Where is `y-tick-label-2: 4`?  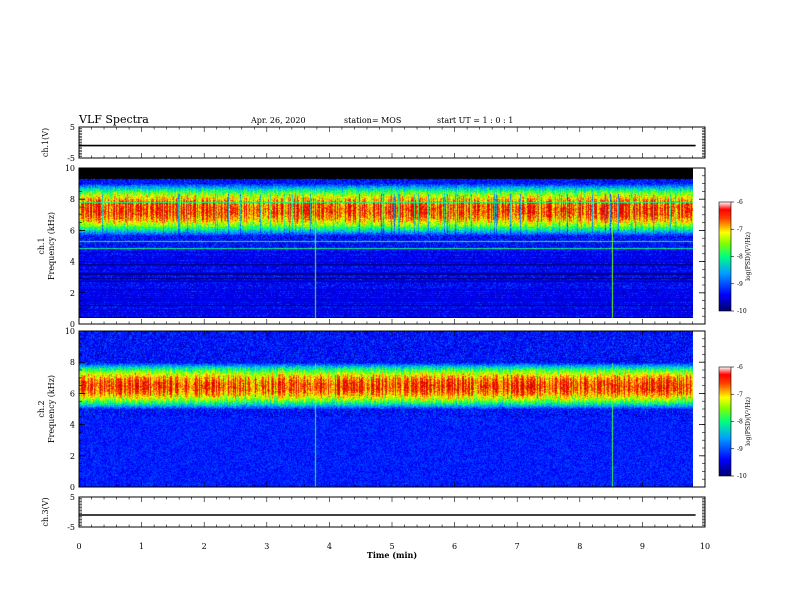
y-tick-label-2: 4 is located at coordinates (72, 425).